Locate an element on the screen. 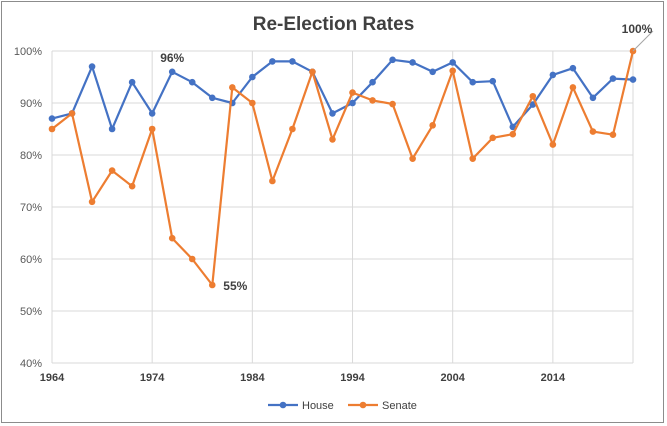  house-line is located at coordinates (342, 94).